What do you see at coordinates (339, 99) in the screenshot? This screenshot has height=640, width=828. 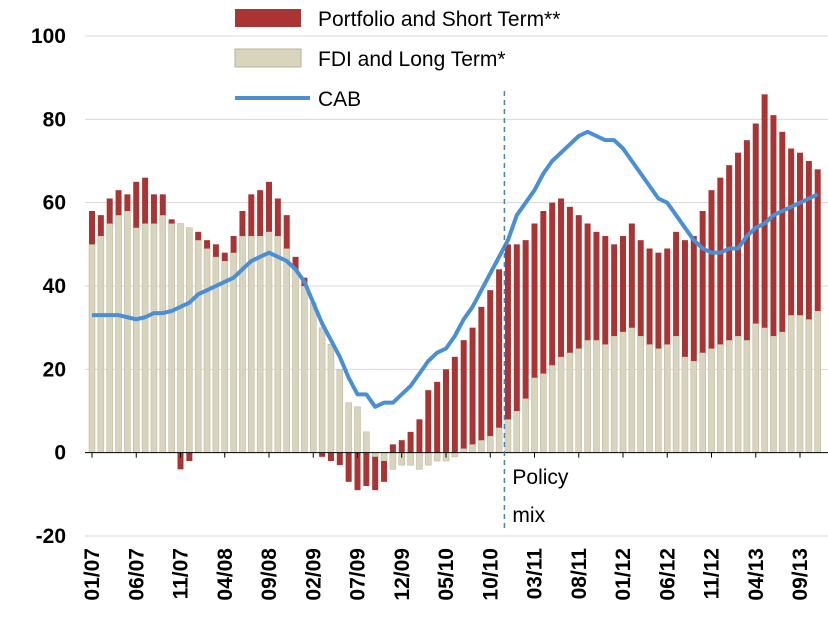 I see `legend-label: CAB` at bounding box center [339, 99].